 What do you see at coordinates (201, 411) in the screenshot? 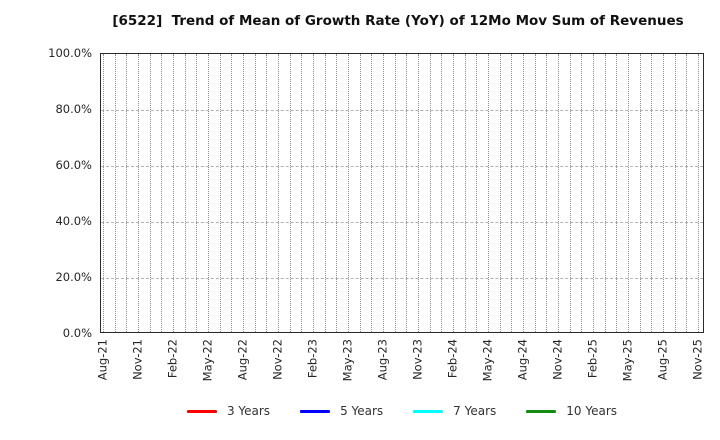
I see `legend-line-3-years` at bounding box center [201, 411].